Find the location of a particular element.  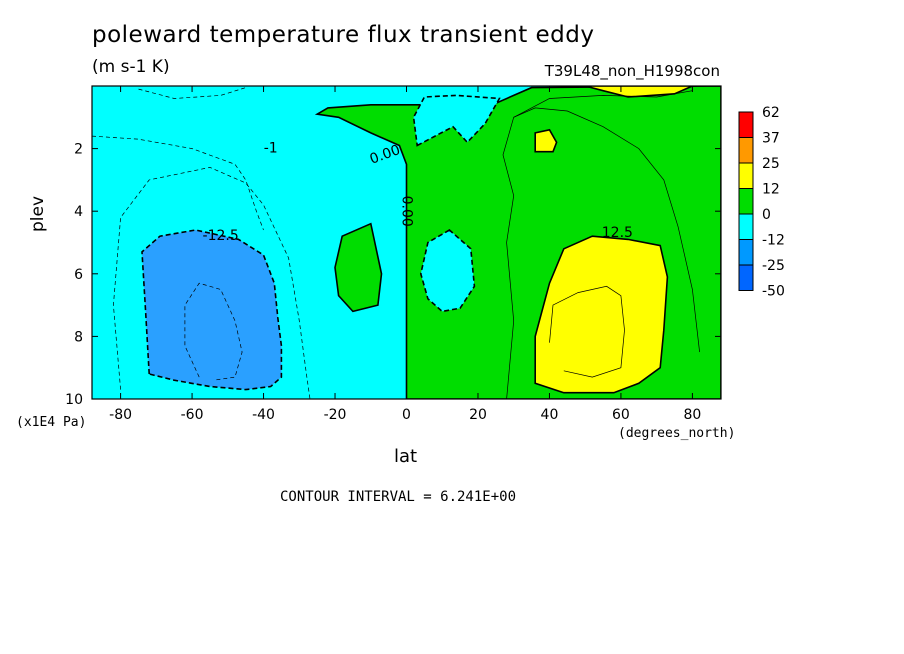

colorbar-label-2: 25 is located at coordinates (771, 164).